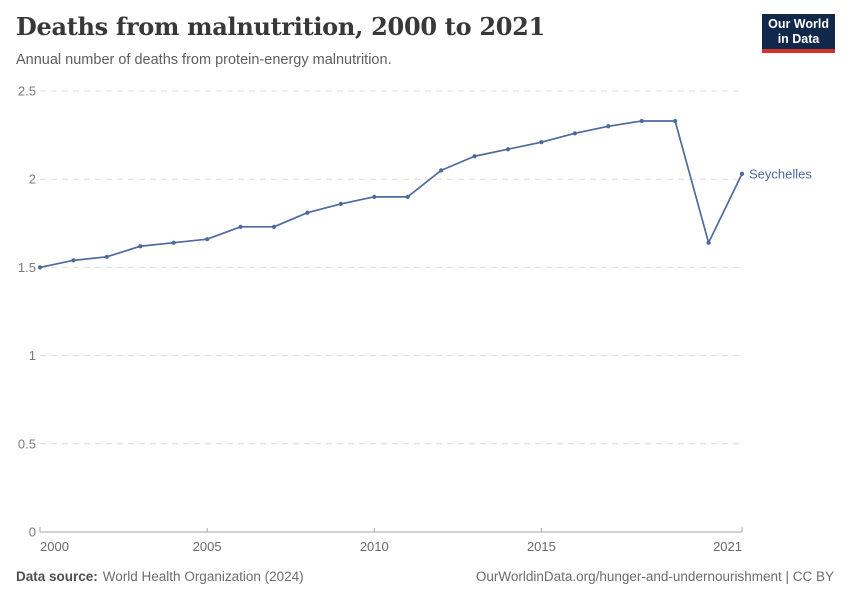 This screenshot has width=850, height=600. What do you see at coordinates (727, 546) in the screenshot?
I see `x-tick-label: 2021` at bounding box center [727, 546].